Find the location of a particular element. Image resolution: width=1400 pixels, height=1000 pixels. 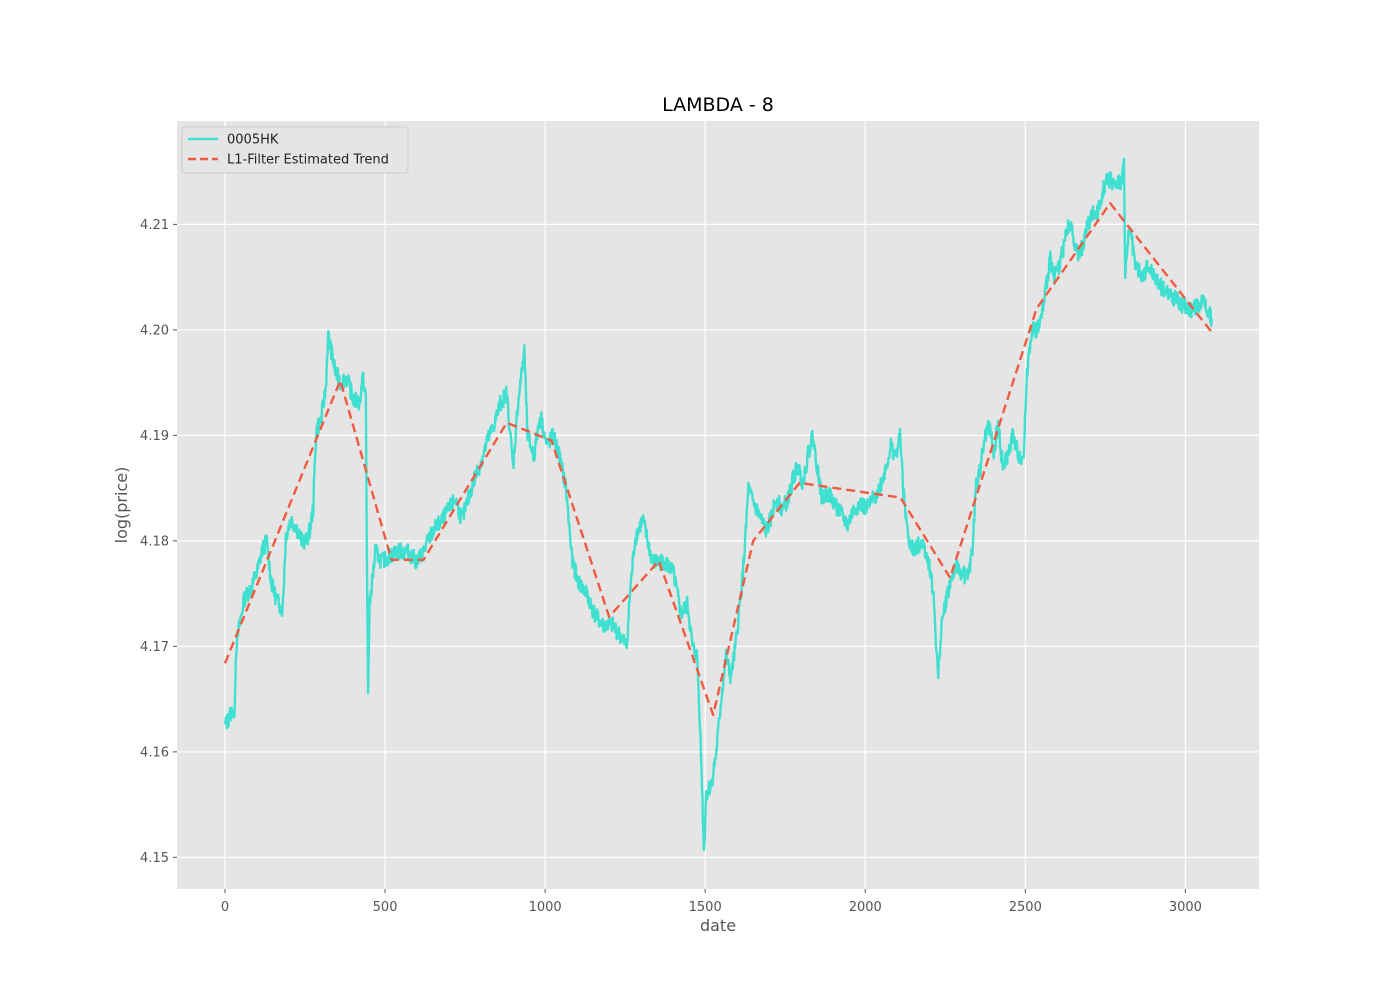

chart-title: LAMBDA - 8 is located at coordinates (718, 105).